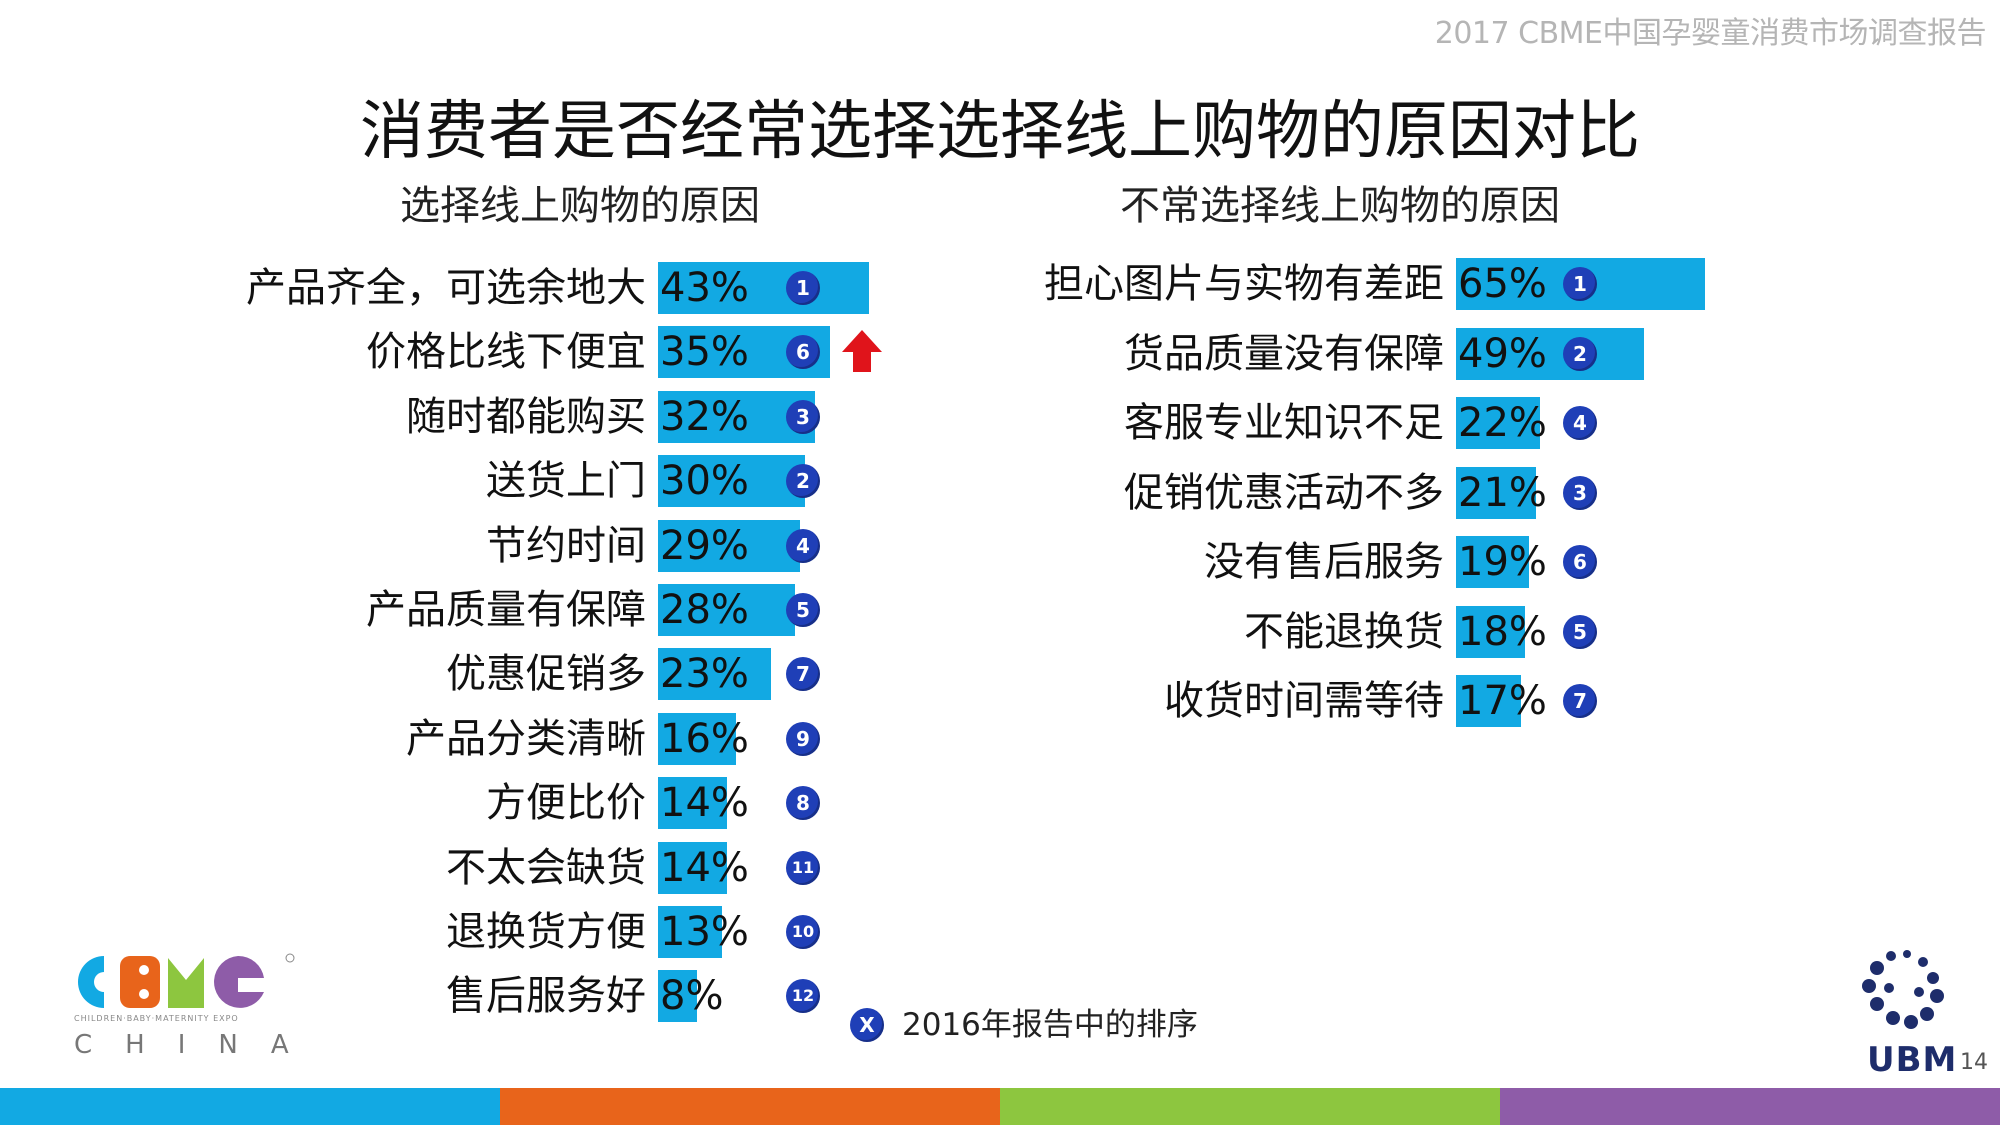 The image size is (2000, 1125). Describe the element at coordinates (704, 416) in the screenshot. I see `value-label: 32%` at that location.